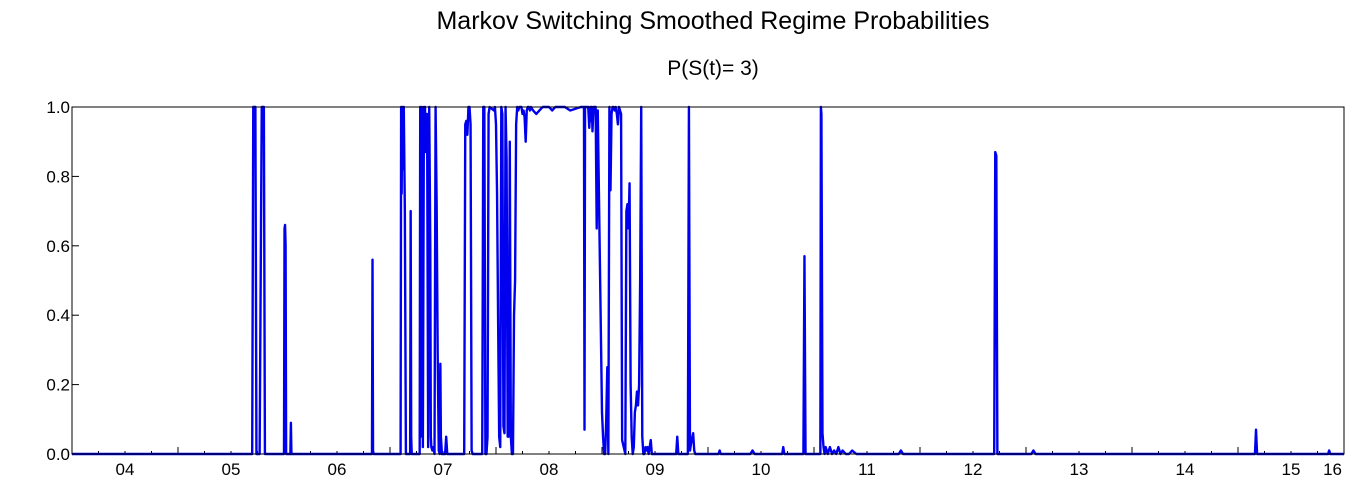 This screenshot has width=1370, height=492. I want to click on x-tick-label: 14, so click(1185, 469).